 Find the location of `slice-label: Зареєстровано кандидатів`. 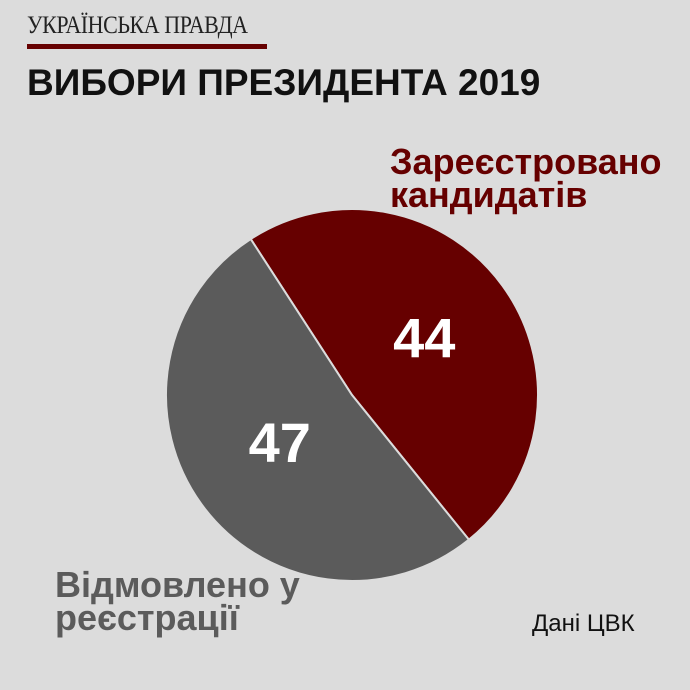

slice-label: Зареєстровано кандидатів is located at coordinates (526, 178).